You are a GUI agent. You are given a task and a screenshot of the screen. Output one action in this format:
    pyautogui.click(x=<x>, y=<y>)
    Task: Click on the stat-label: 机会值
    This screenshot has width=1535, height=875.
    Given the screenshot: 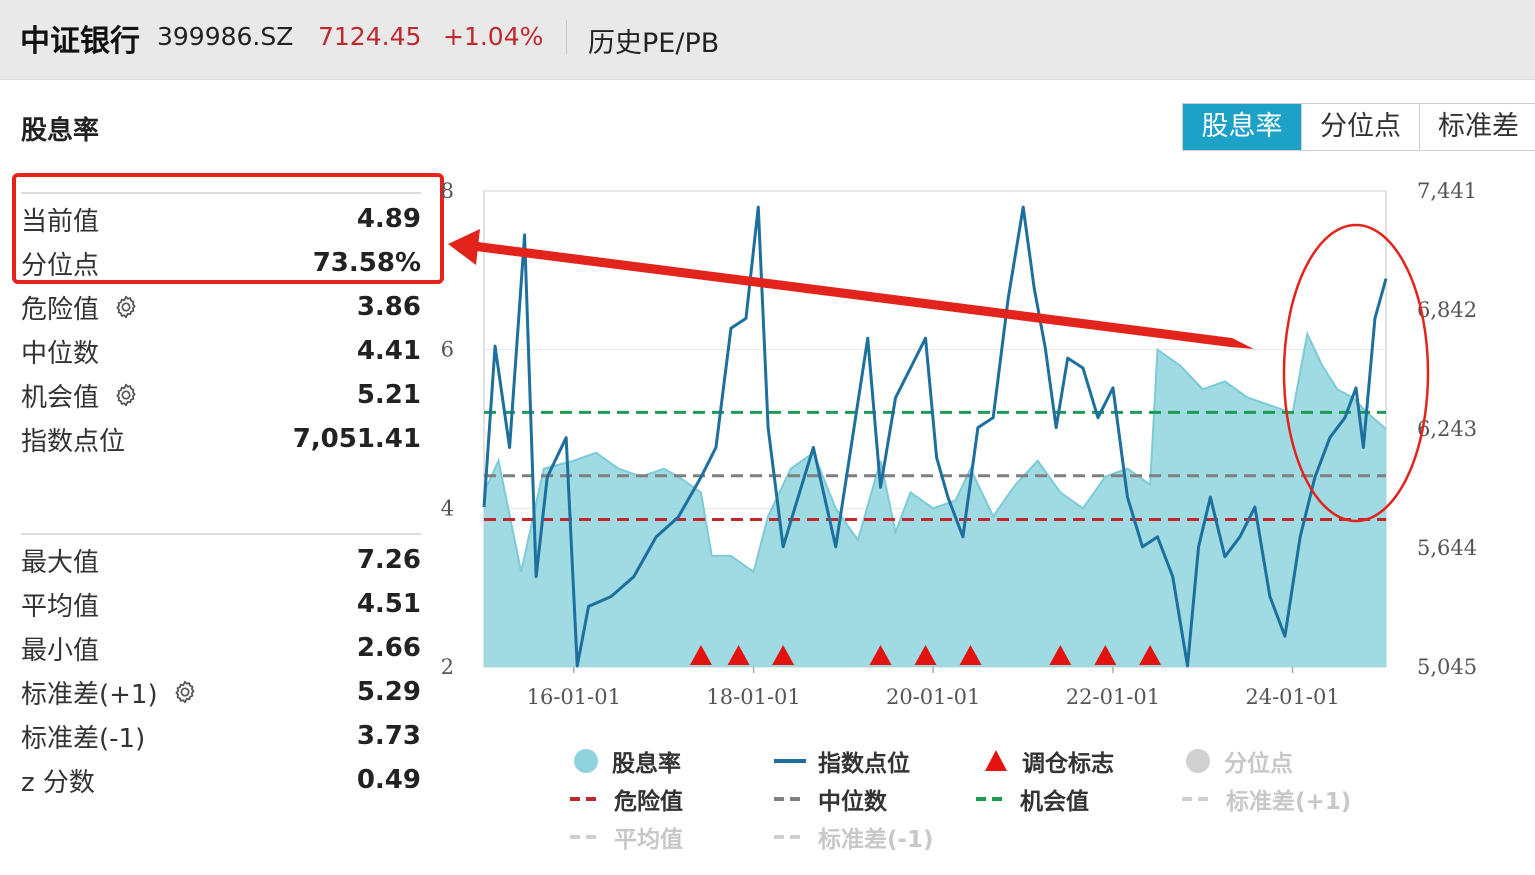 What is the action you would take?
    pyautogui.click(x=60, y=397)
    